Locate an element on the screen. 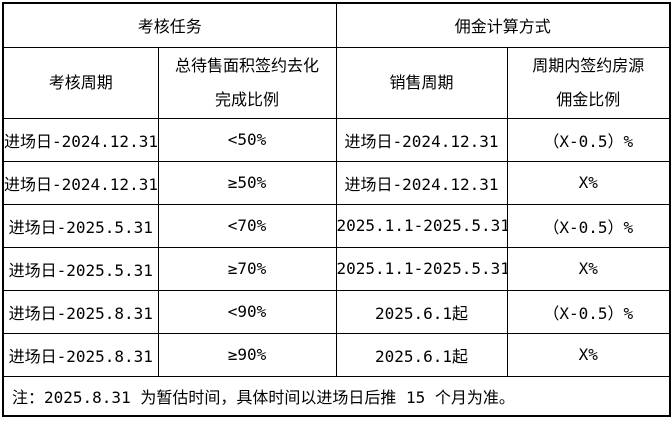 The width and height of the screenshot is (672, 427). col-header-commission-rate-line2: 佣金比例 is located at coordinates (588, 99).